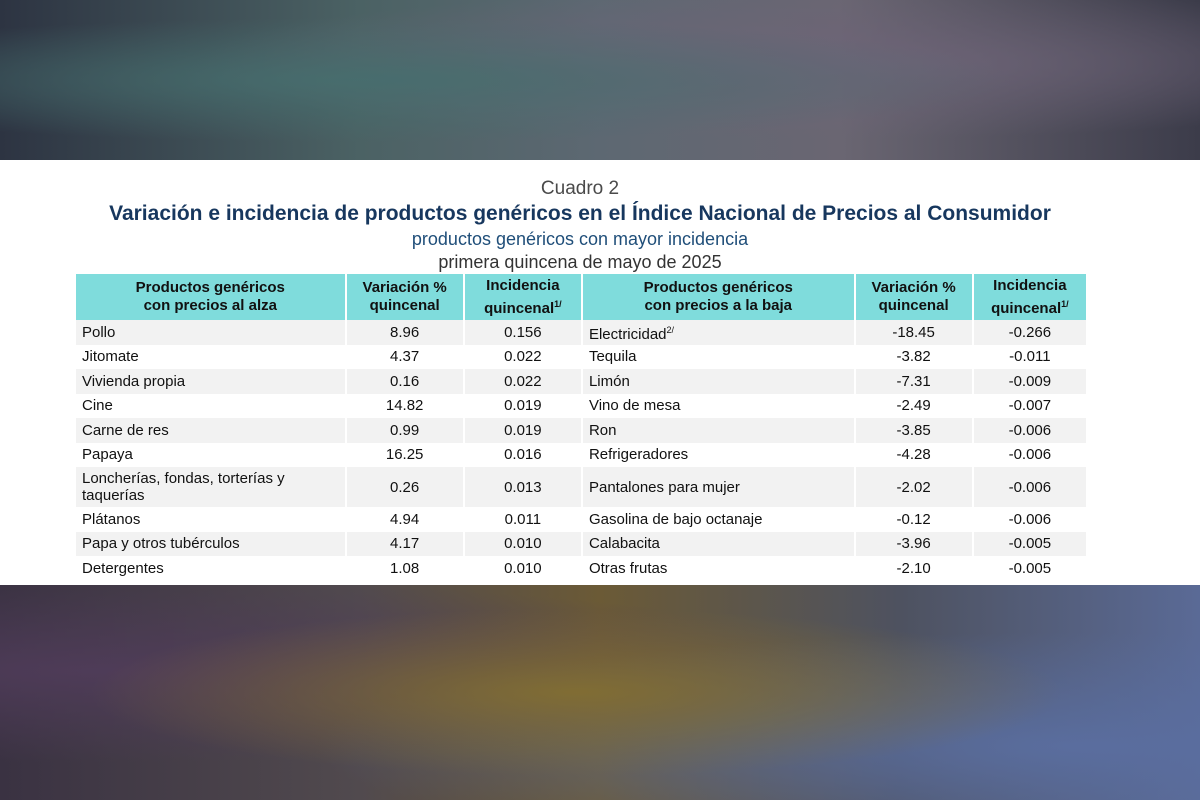 The image size is (1200, 800). I want to click on product-down-variation: -2.49, so click(913, 405).